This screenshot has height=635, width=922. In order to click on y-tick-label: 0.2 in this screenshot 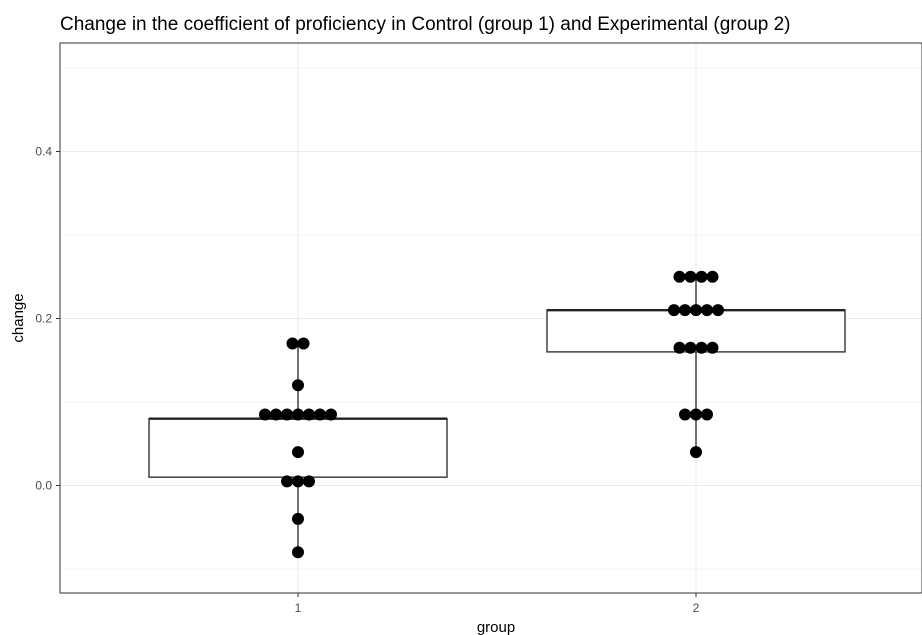, I will do `click(43, 319)`.